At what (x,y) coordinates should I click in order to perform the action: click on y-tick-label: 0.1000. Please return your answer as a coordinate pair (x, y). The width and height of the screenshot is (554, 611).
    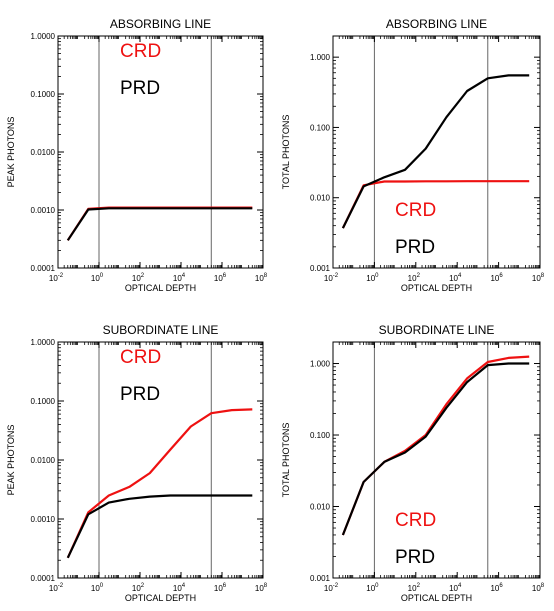
    Looking at the image, I should click on (43, 401).